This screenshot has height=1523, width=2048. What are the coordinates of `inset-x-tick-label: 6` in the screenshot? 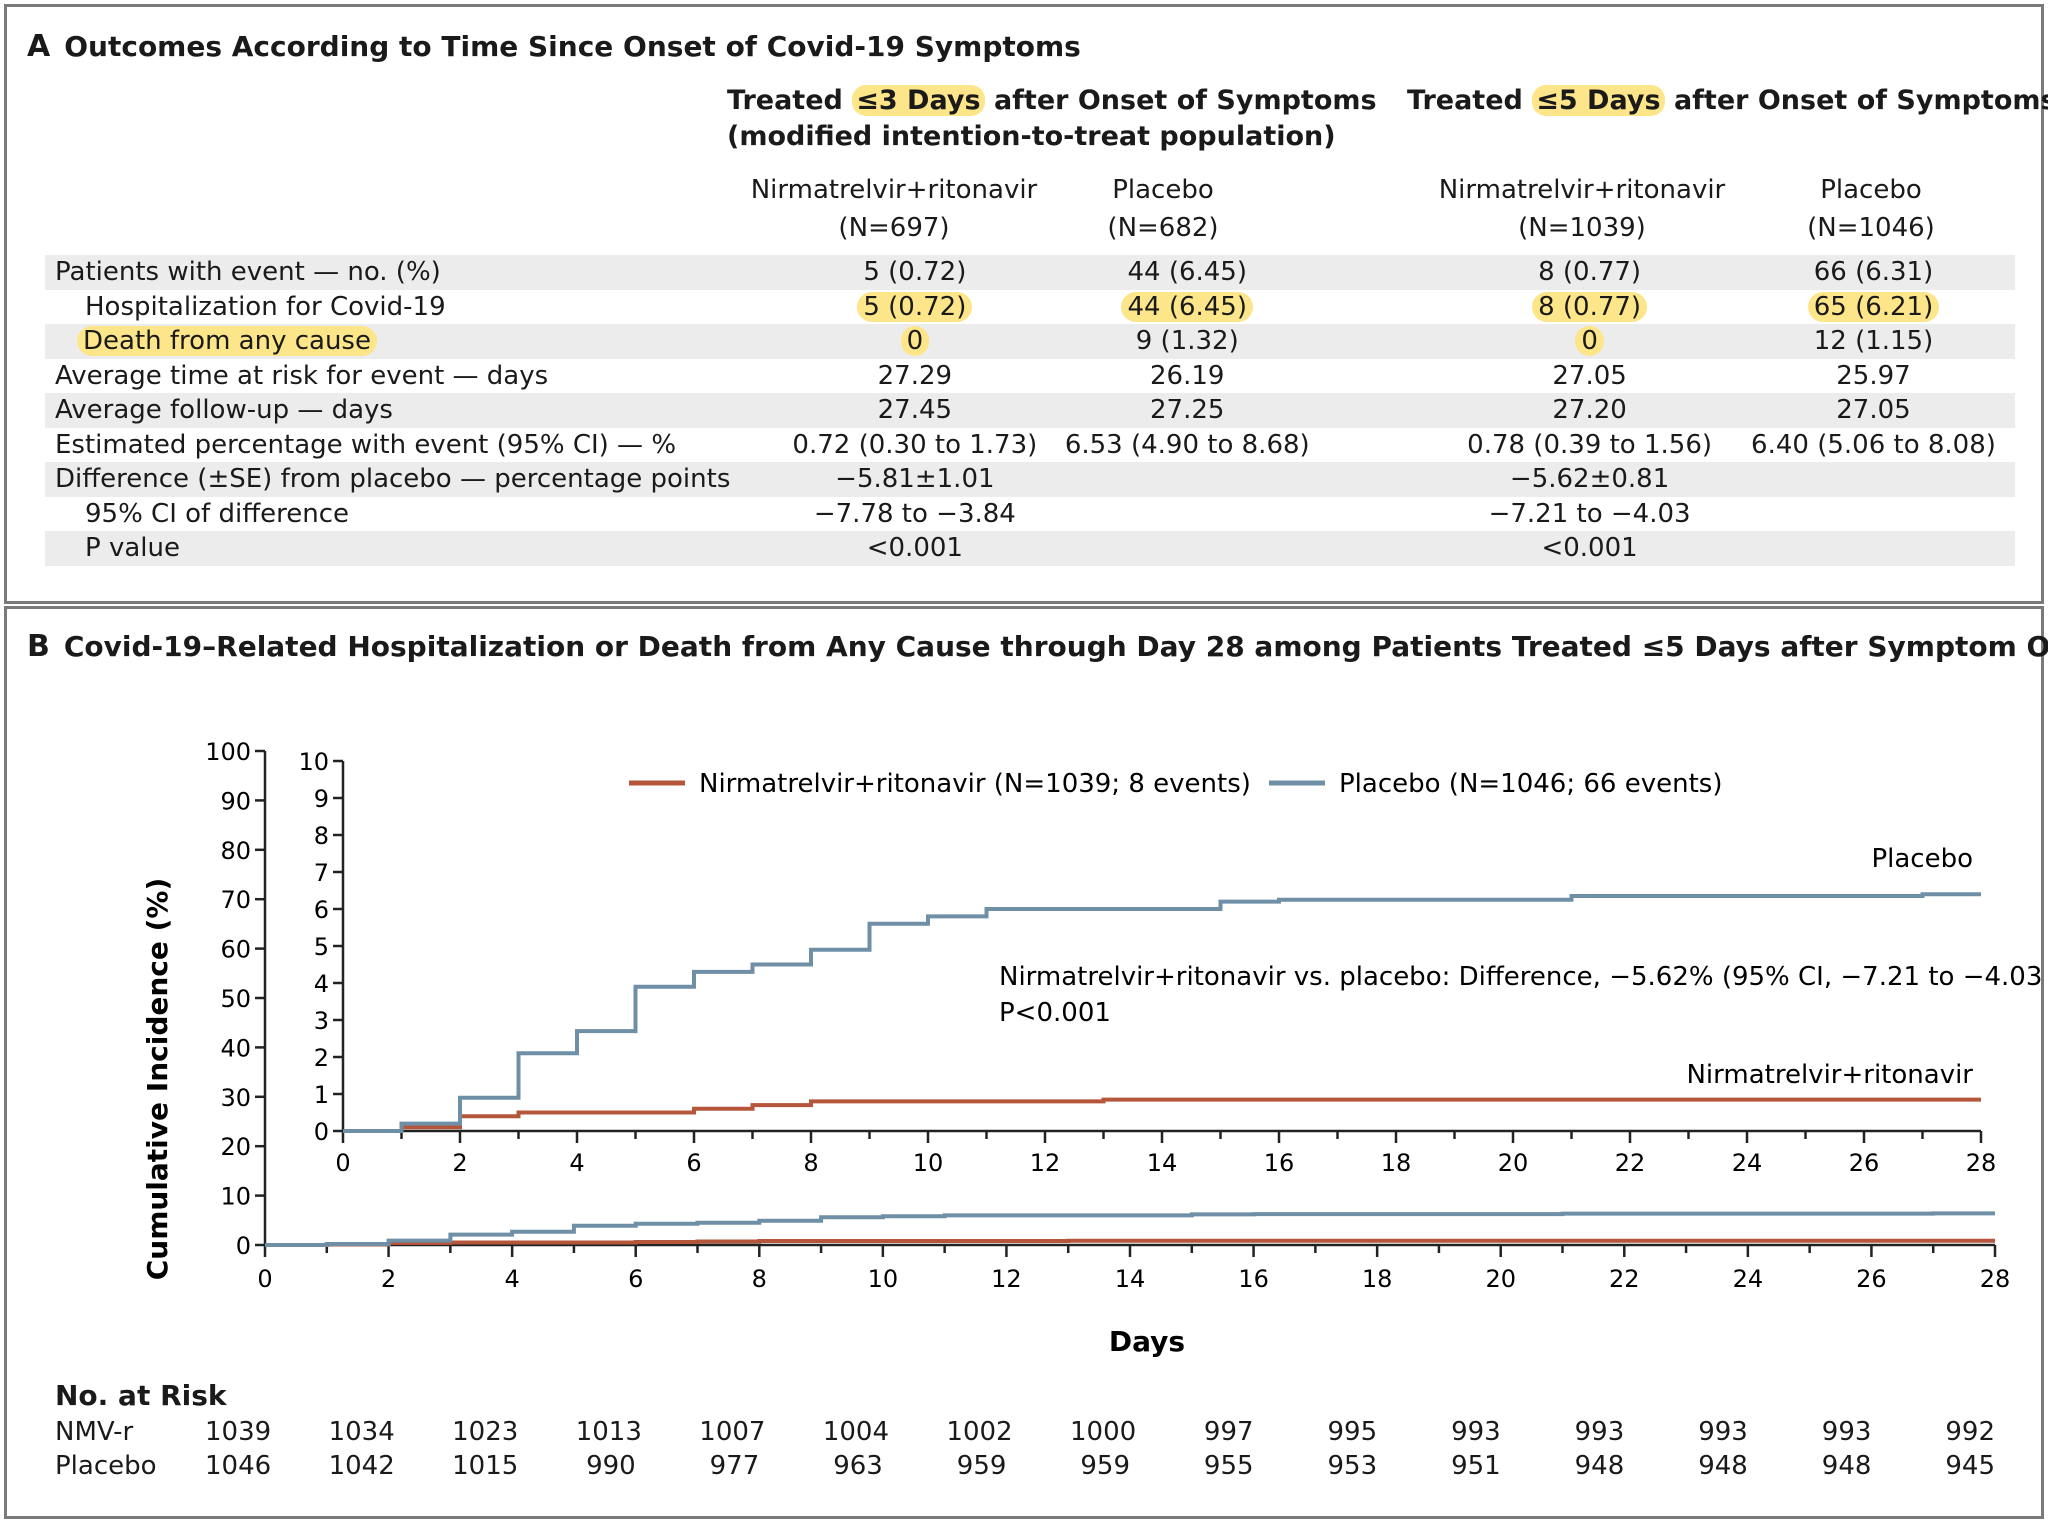 It's located at (693, 1163).